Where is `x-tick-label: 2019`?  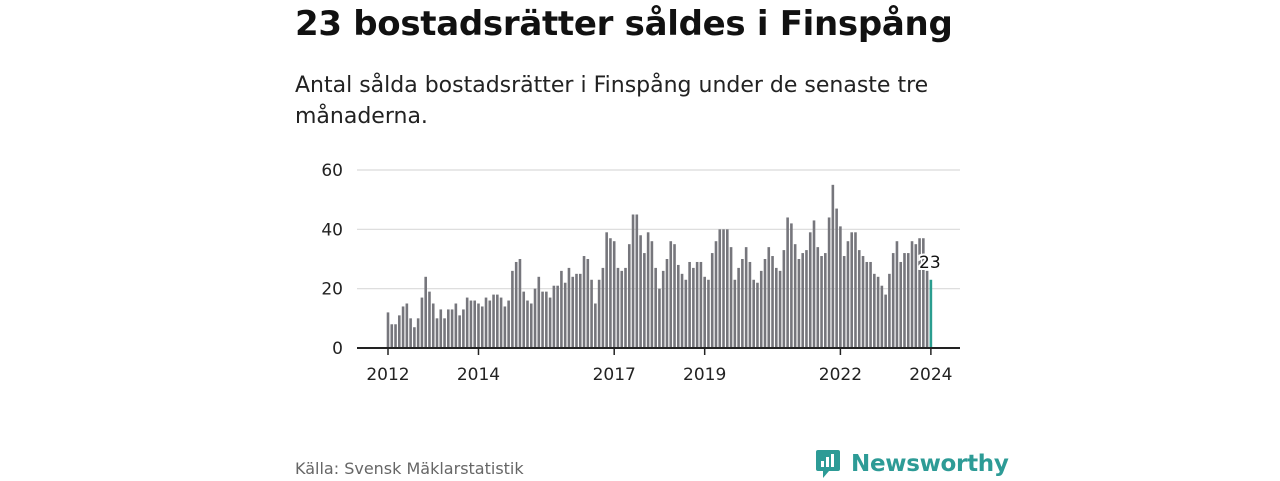
x-tick-label: 2019 is located at coordinates (704, 375).